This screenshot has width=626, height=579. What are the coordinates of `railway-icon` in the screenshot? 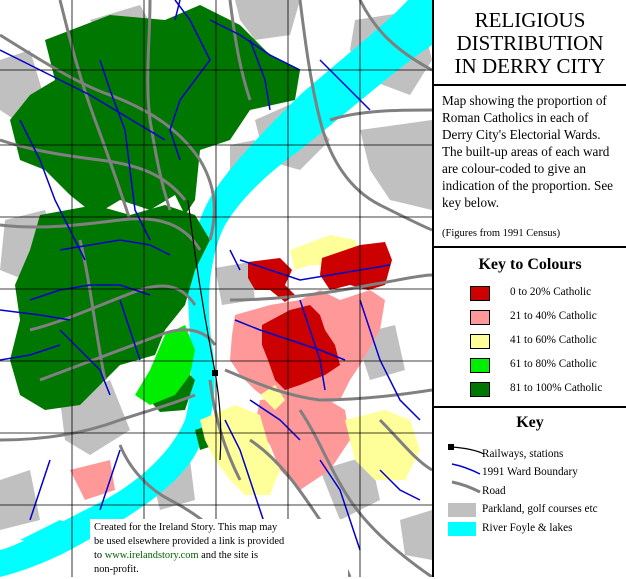 It's located at (466, 449).